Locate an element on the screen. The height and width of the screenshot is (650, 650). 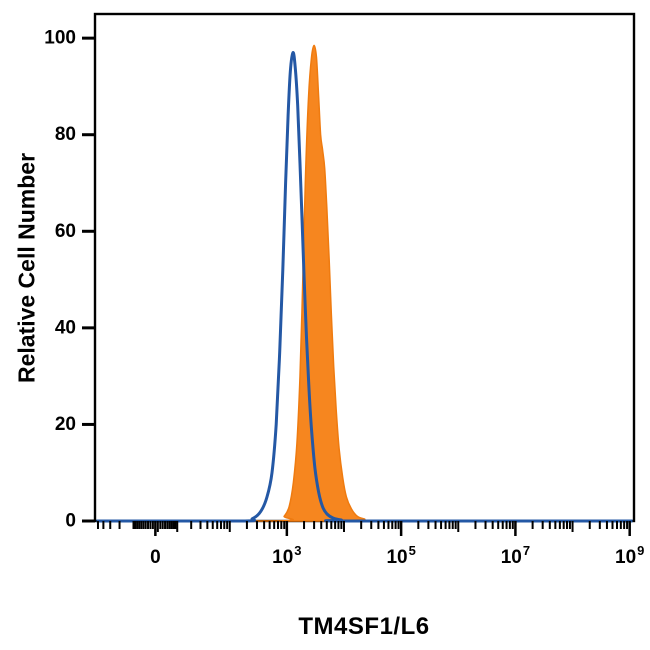
svg-text: 10⁵ is located at coordinates (400, 555).